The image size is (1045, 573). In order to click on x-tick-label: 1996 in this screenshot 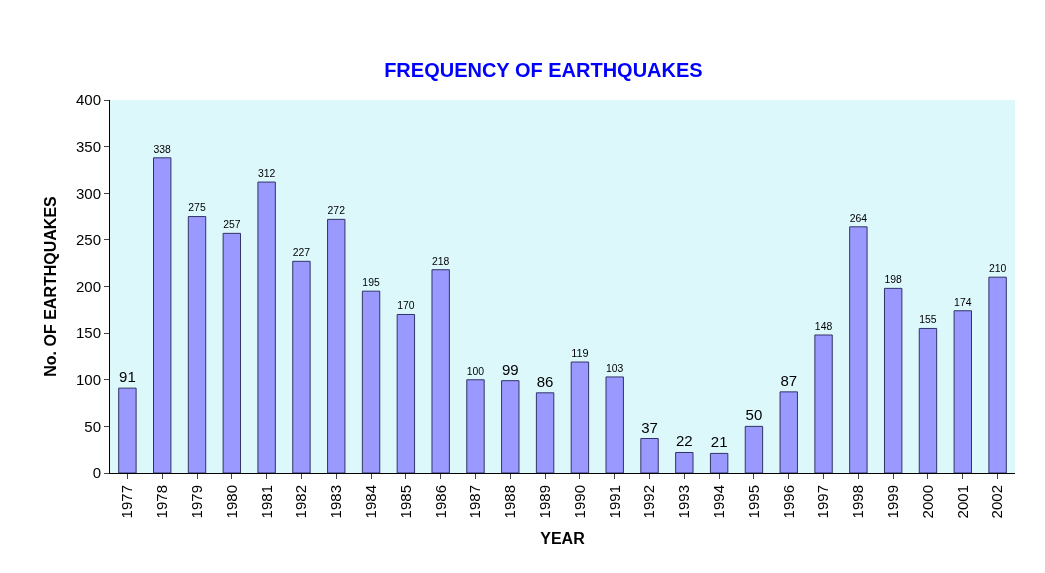, I will do `click(788, 502)`.